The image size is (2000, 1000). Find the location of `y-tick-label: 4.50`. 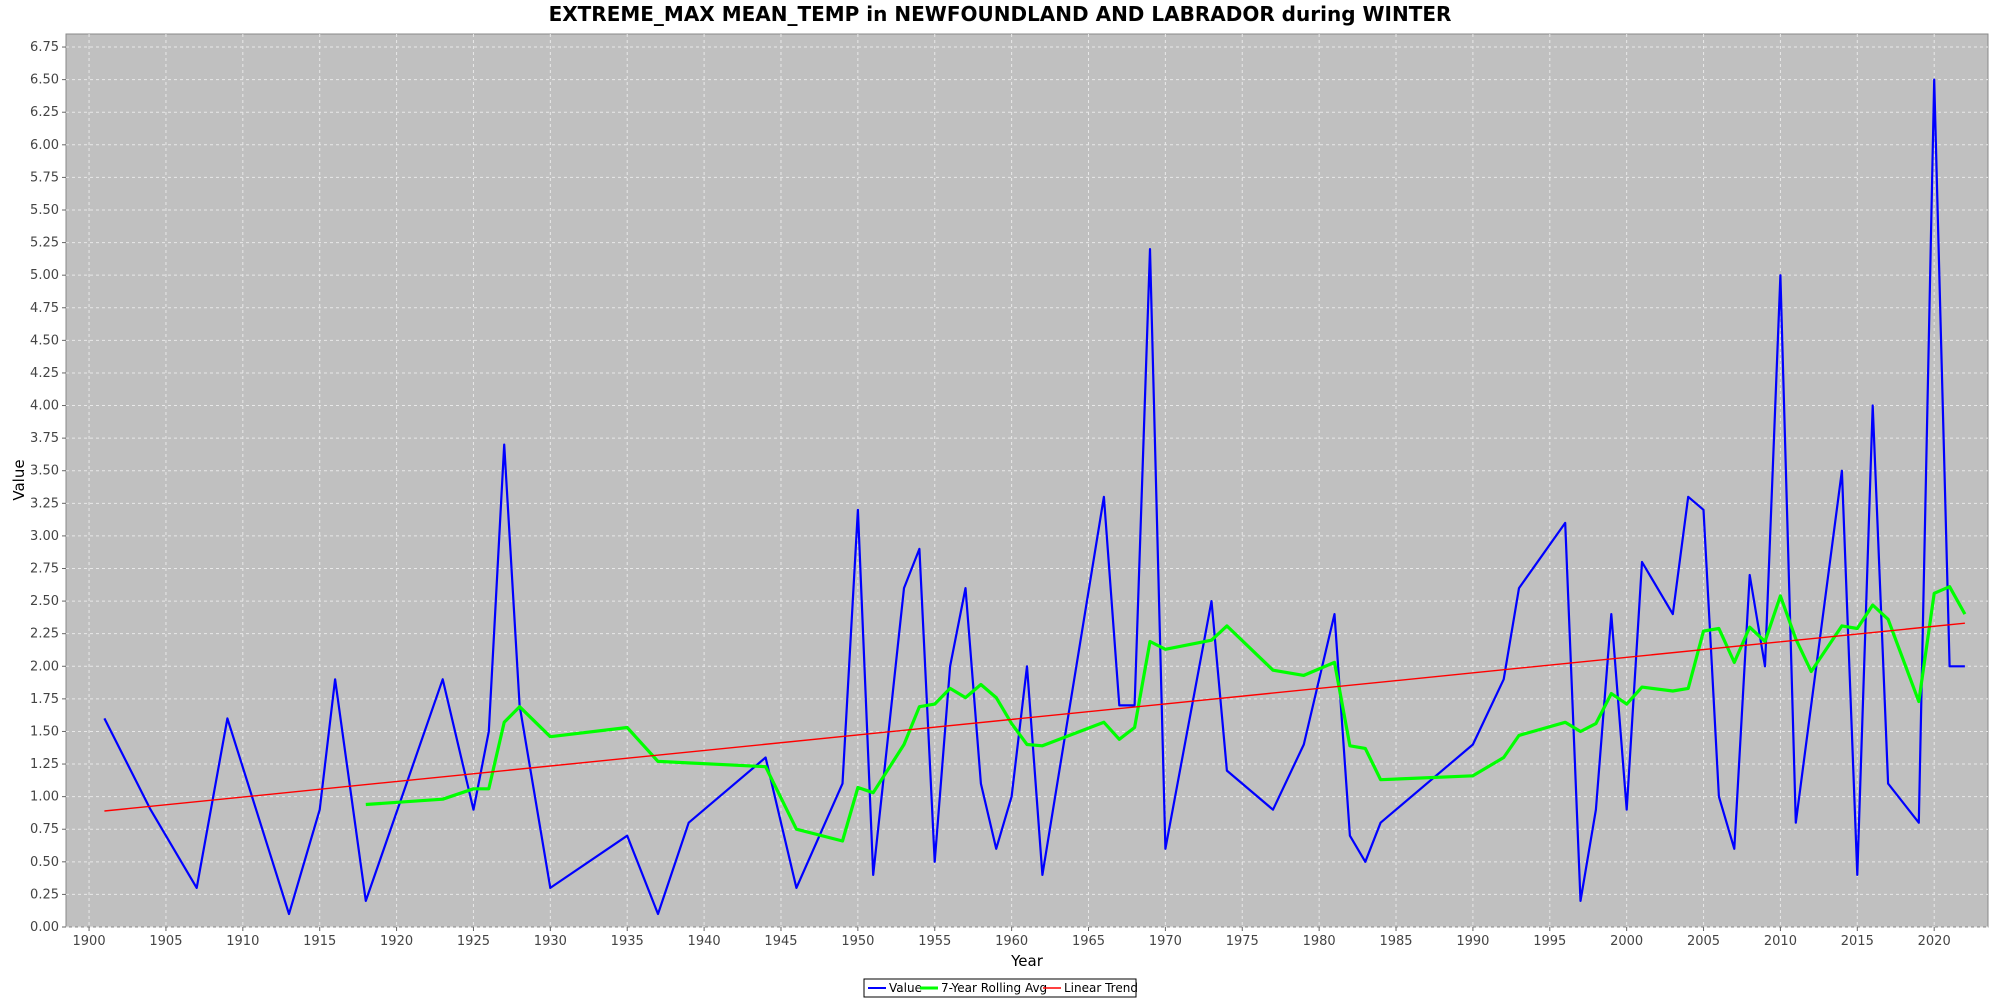

y-tick-label: 4.50 is located at coordinates (44, 340).